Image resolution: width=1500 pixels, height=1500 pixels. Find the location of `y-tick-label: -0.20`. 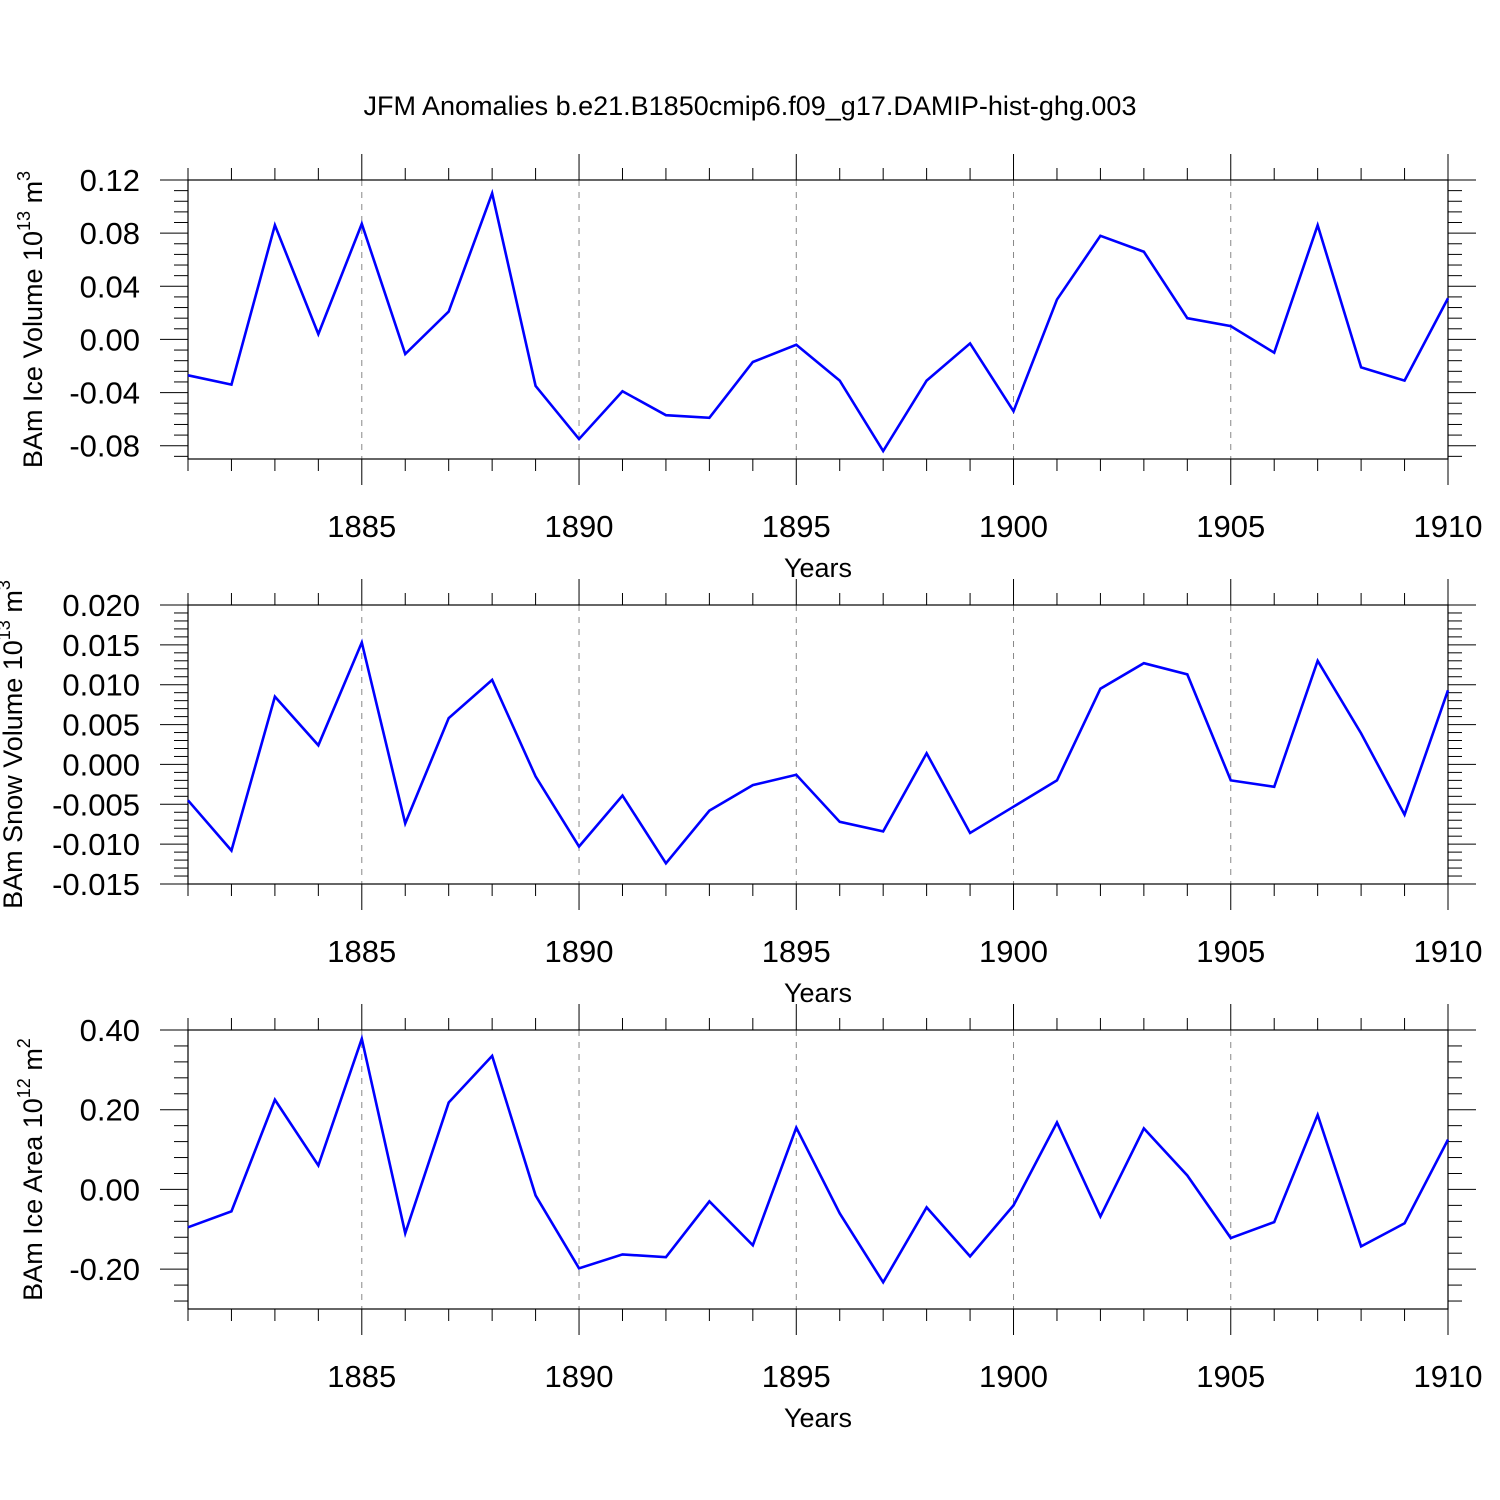

y-tick-label: -0.20 is located at coordinates (104, 1269).